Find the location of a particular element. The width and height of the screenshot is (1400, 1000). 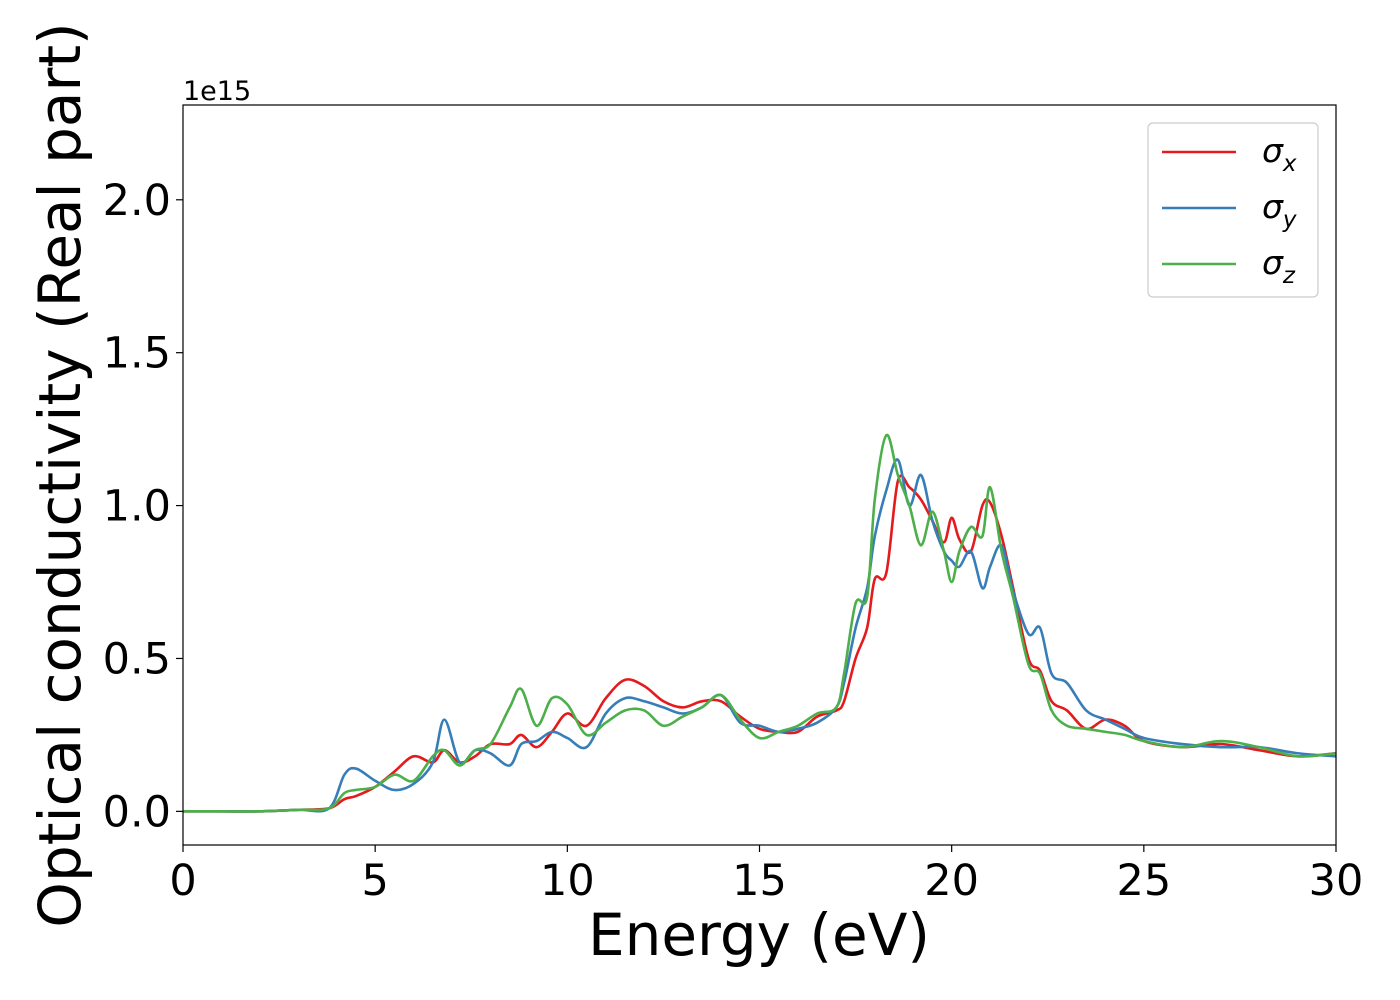

x-tick-label: 10 is located at coordinates (567, 881).